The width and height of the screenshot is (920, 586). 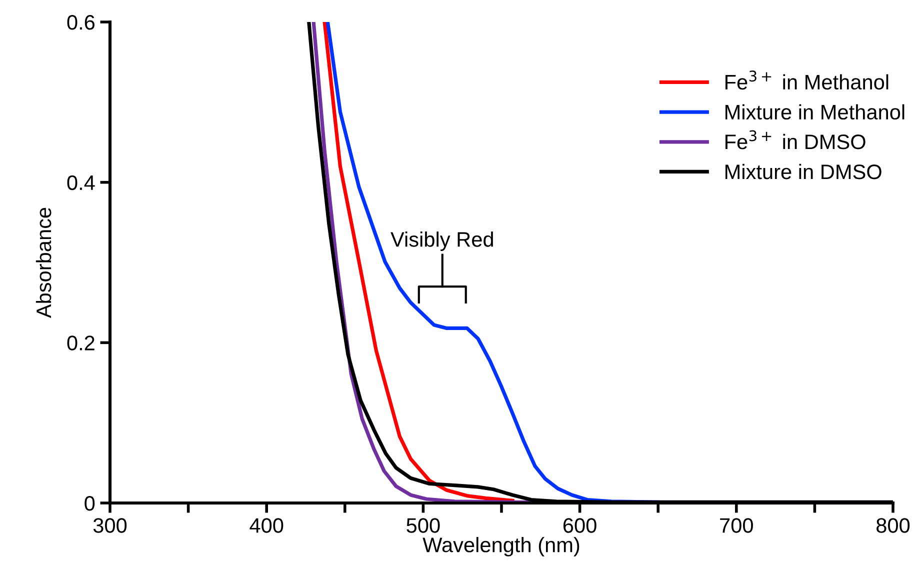 What do you see at coordinates (804, 172) in the screenshot?
I see `legend-label: Mixture in DMSO` at bounding box center [804, 172].